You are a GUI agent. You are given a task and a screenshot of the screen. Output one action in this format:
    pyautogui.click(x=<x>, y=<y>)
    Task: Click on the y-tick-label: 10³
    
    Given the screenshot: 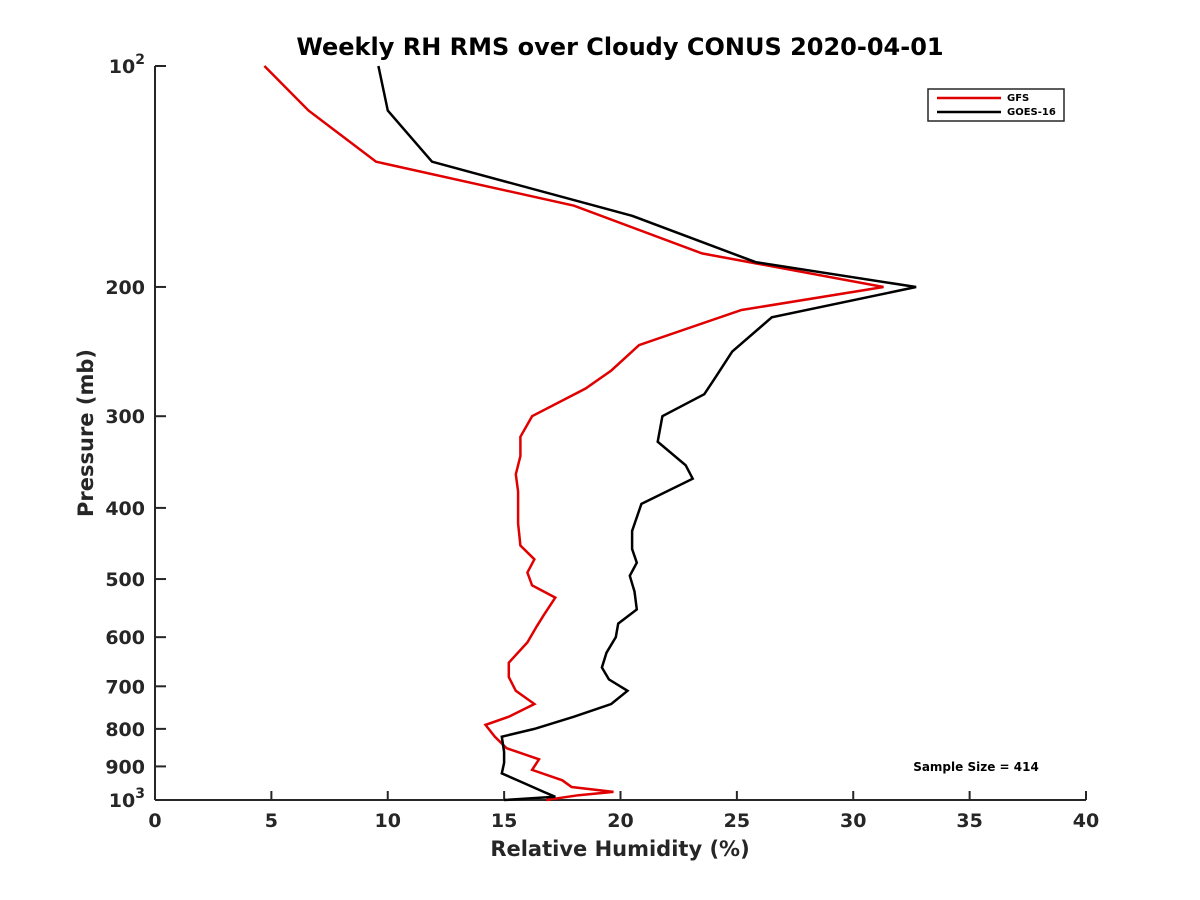 What is the action you would take?
    pyautogui.click(x=127, y=799)
    